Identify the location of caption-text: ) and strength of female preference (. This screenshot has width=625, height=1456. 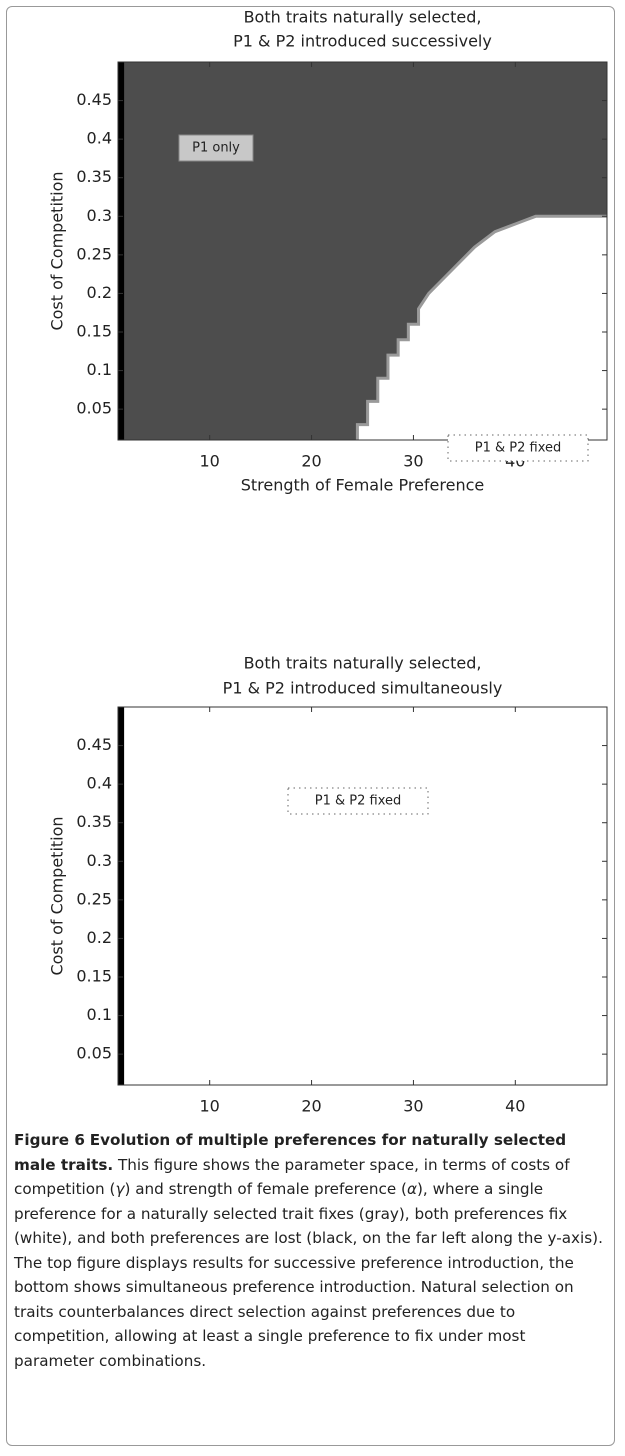
(265, 1189).